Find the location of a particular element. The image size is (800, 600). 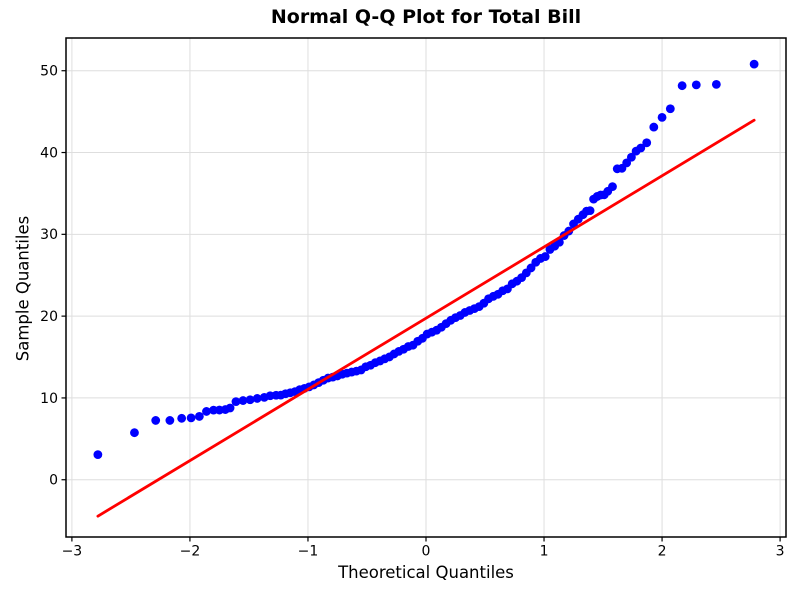

y-tick-label: 30 is located at coordinates (49, 235).